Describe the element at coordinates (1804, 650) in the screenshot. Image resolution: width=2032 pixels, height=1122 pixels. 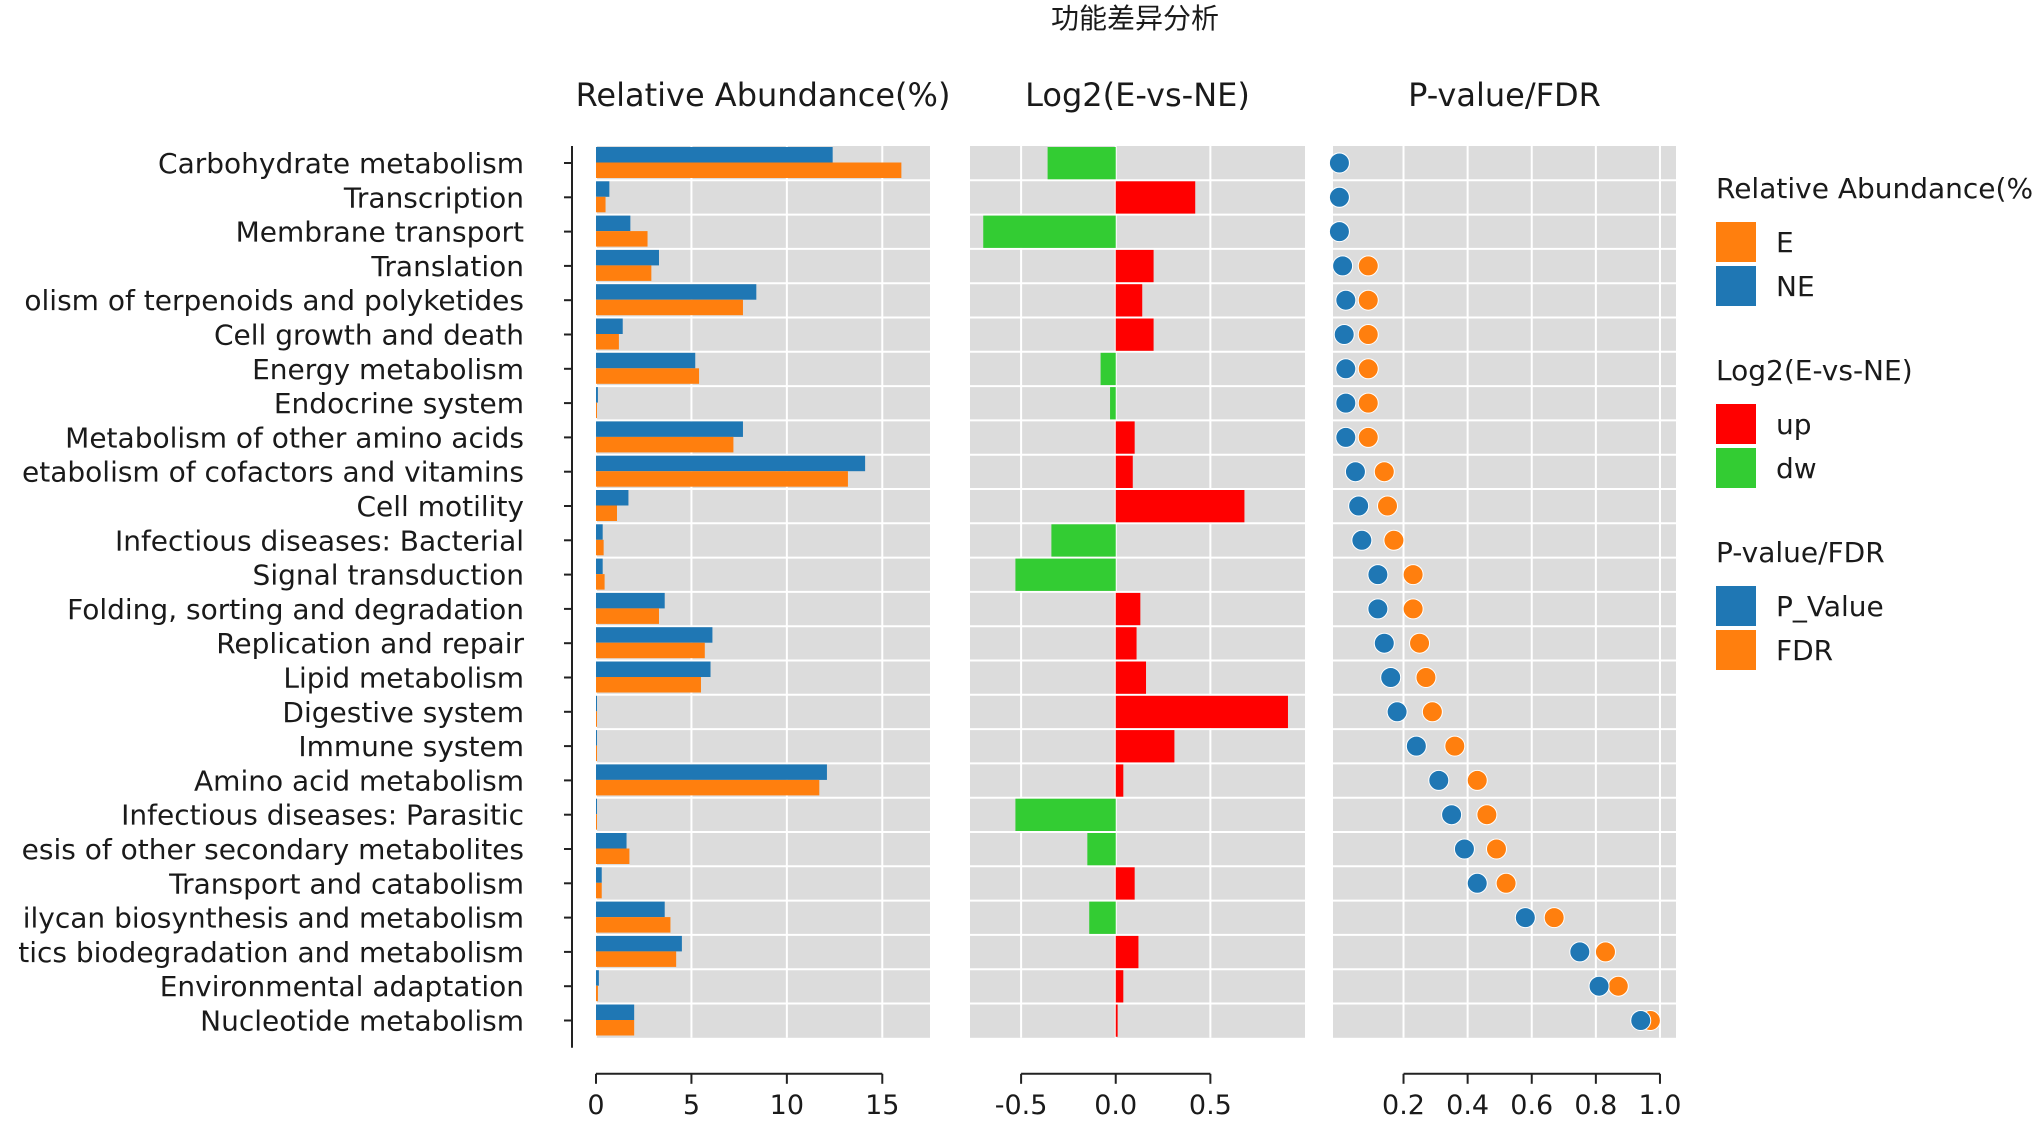
I see `legend-label-fdr: FDR` at that location.